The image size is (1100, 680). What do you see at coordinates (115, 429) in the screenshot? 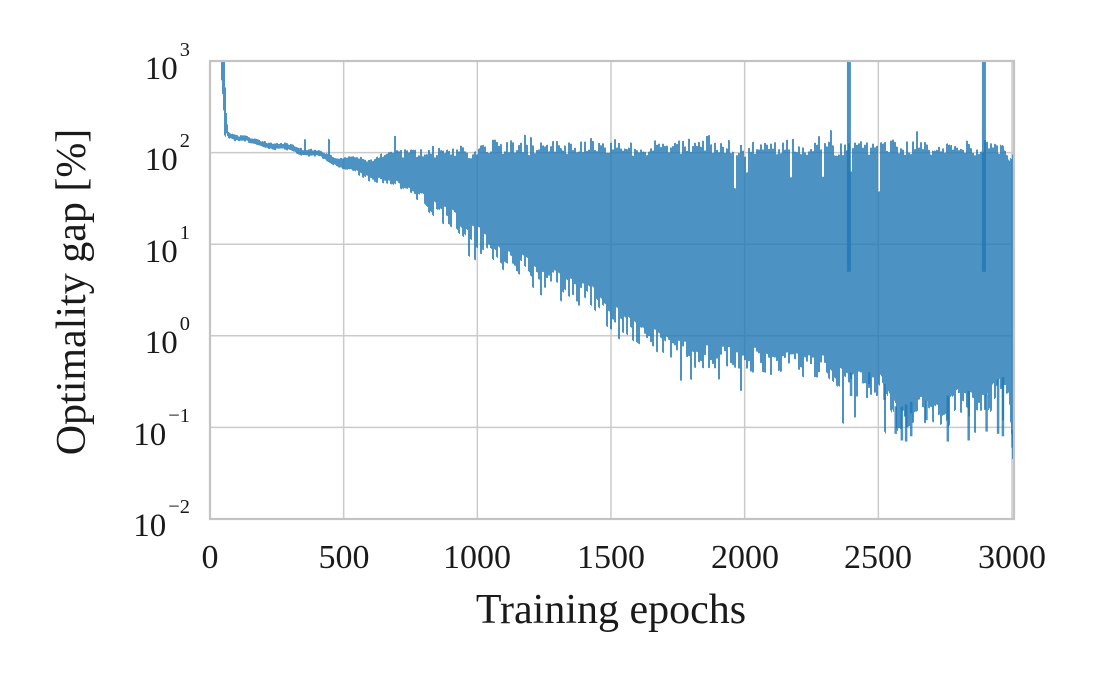
I see `y-tick-label: 10−1` at bounding box center [115, 429].